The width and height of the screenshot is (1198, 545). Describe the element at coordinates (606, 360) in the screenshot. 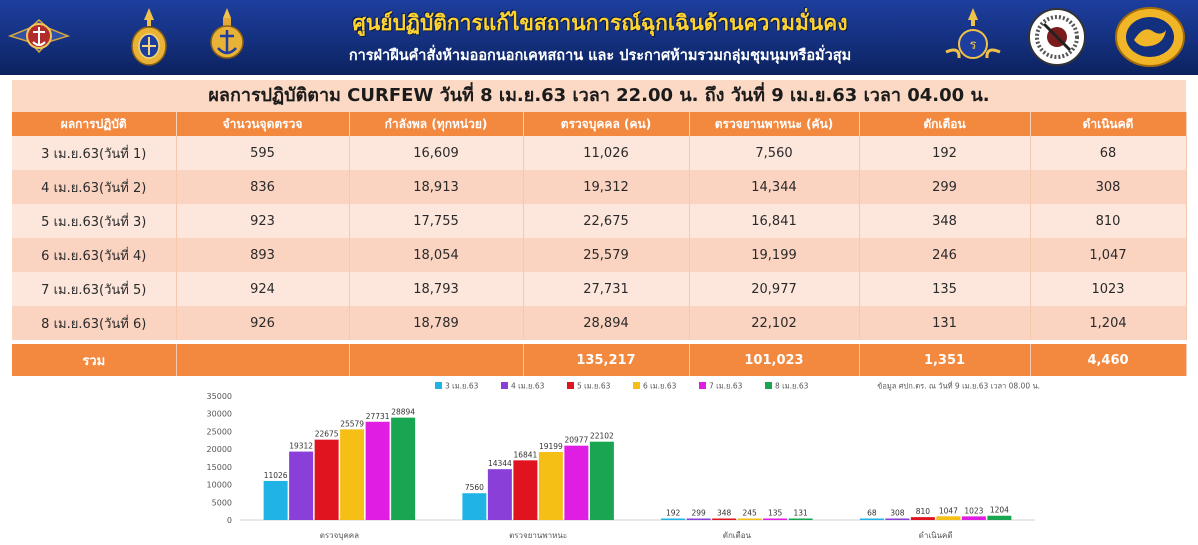

I see `total-persons: 135,217` at that location.